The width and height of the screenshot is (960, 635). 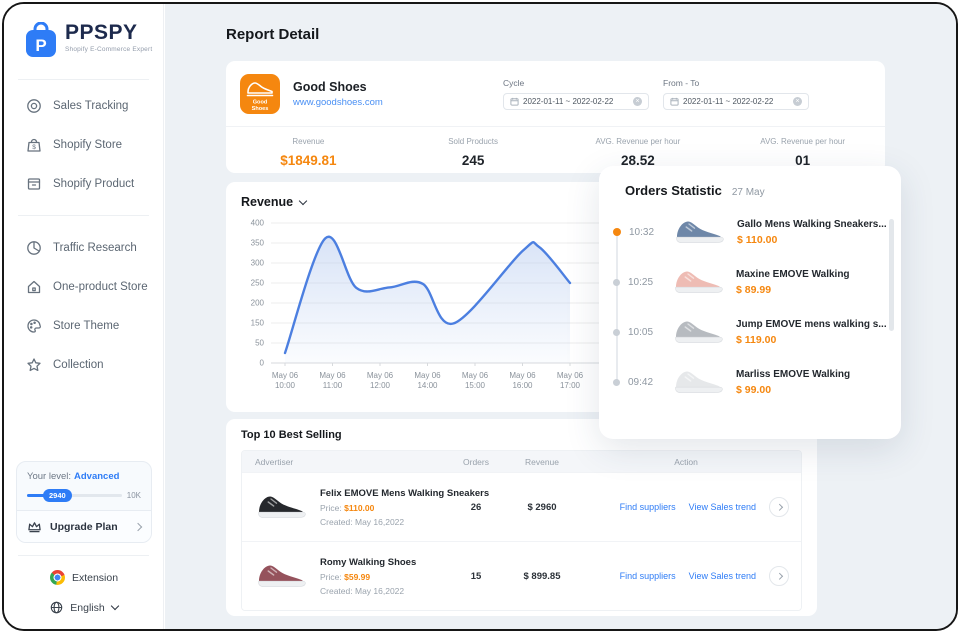 What do you see at coordinates (34, 145) in the screenshot?
I see `store-bag-icon: $` at bounding box center [34, 145].